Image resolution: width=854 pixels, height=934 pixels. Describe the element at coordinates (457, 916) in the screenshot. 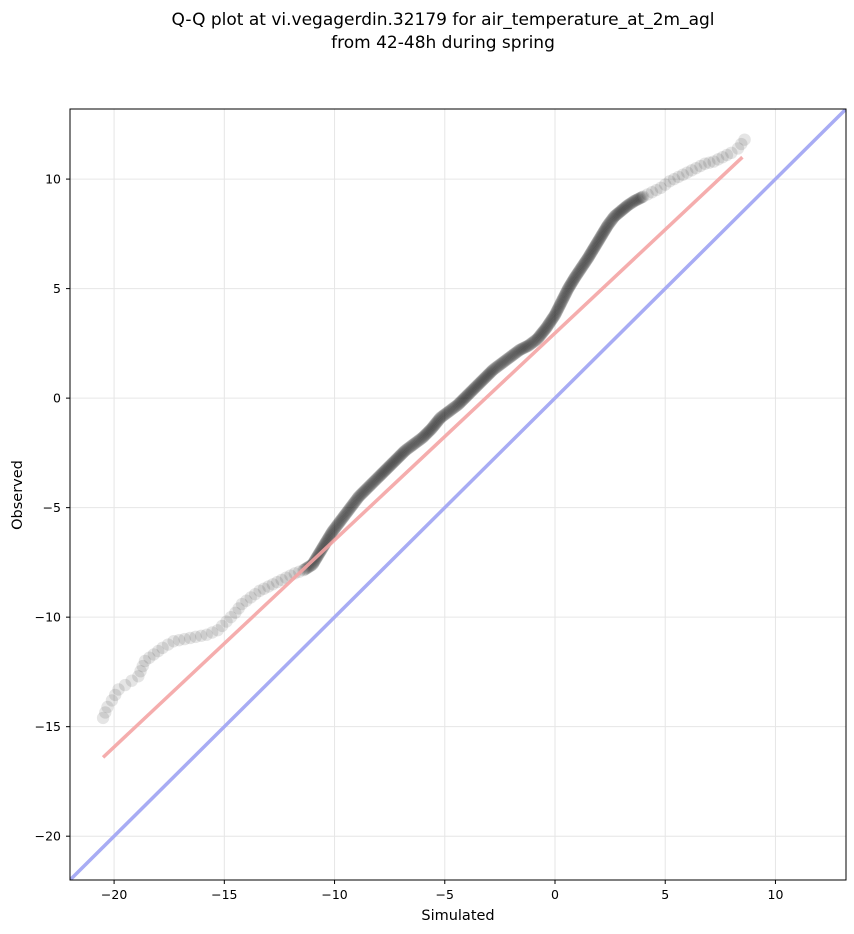

I see `x-axis-label: Simulated` at that location.